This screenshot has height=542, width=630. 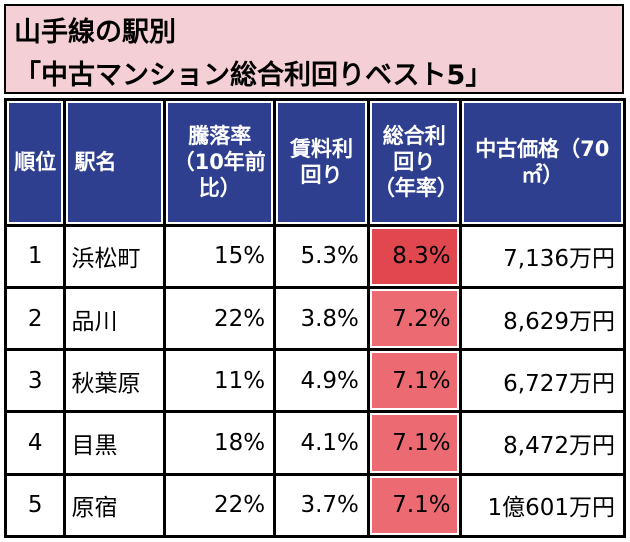 What do you see at coordinates (414, 318) in the screenshot?
I see `total-yield-cell: 7.2%` at bounding box center [414, 318].